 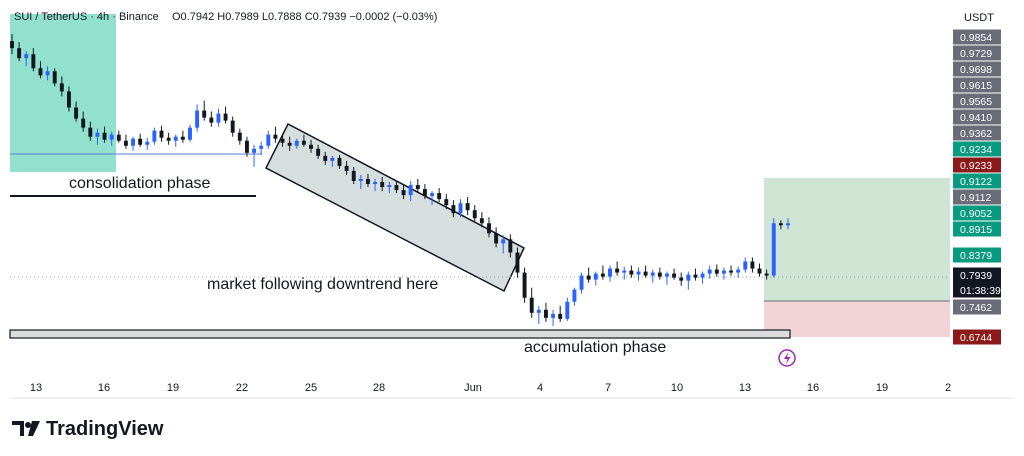 What do you see at coordinates (540, 388) in the screenshot?
I see `x-tick-label: 4` at bounding box center [540, 388].